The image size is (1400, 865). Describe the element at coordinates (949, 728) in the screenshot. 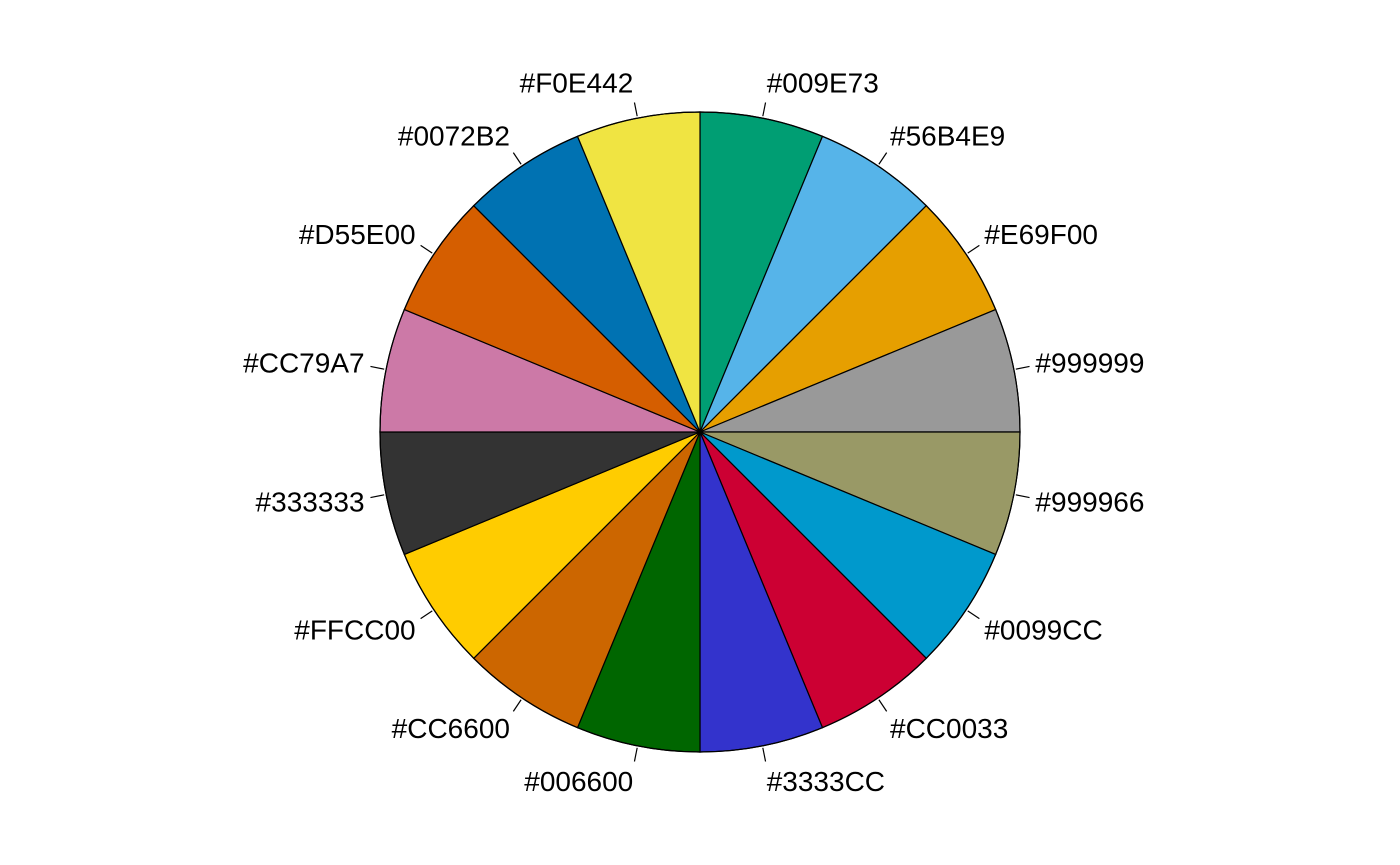

I see `slice-label: #CC0033` at that location.